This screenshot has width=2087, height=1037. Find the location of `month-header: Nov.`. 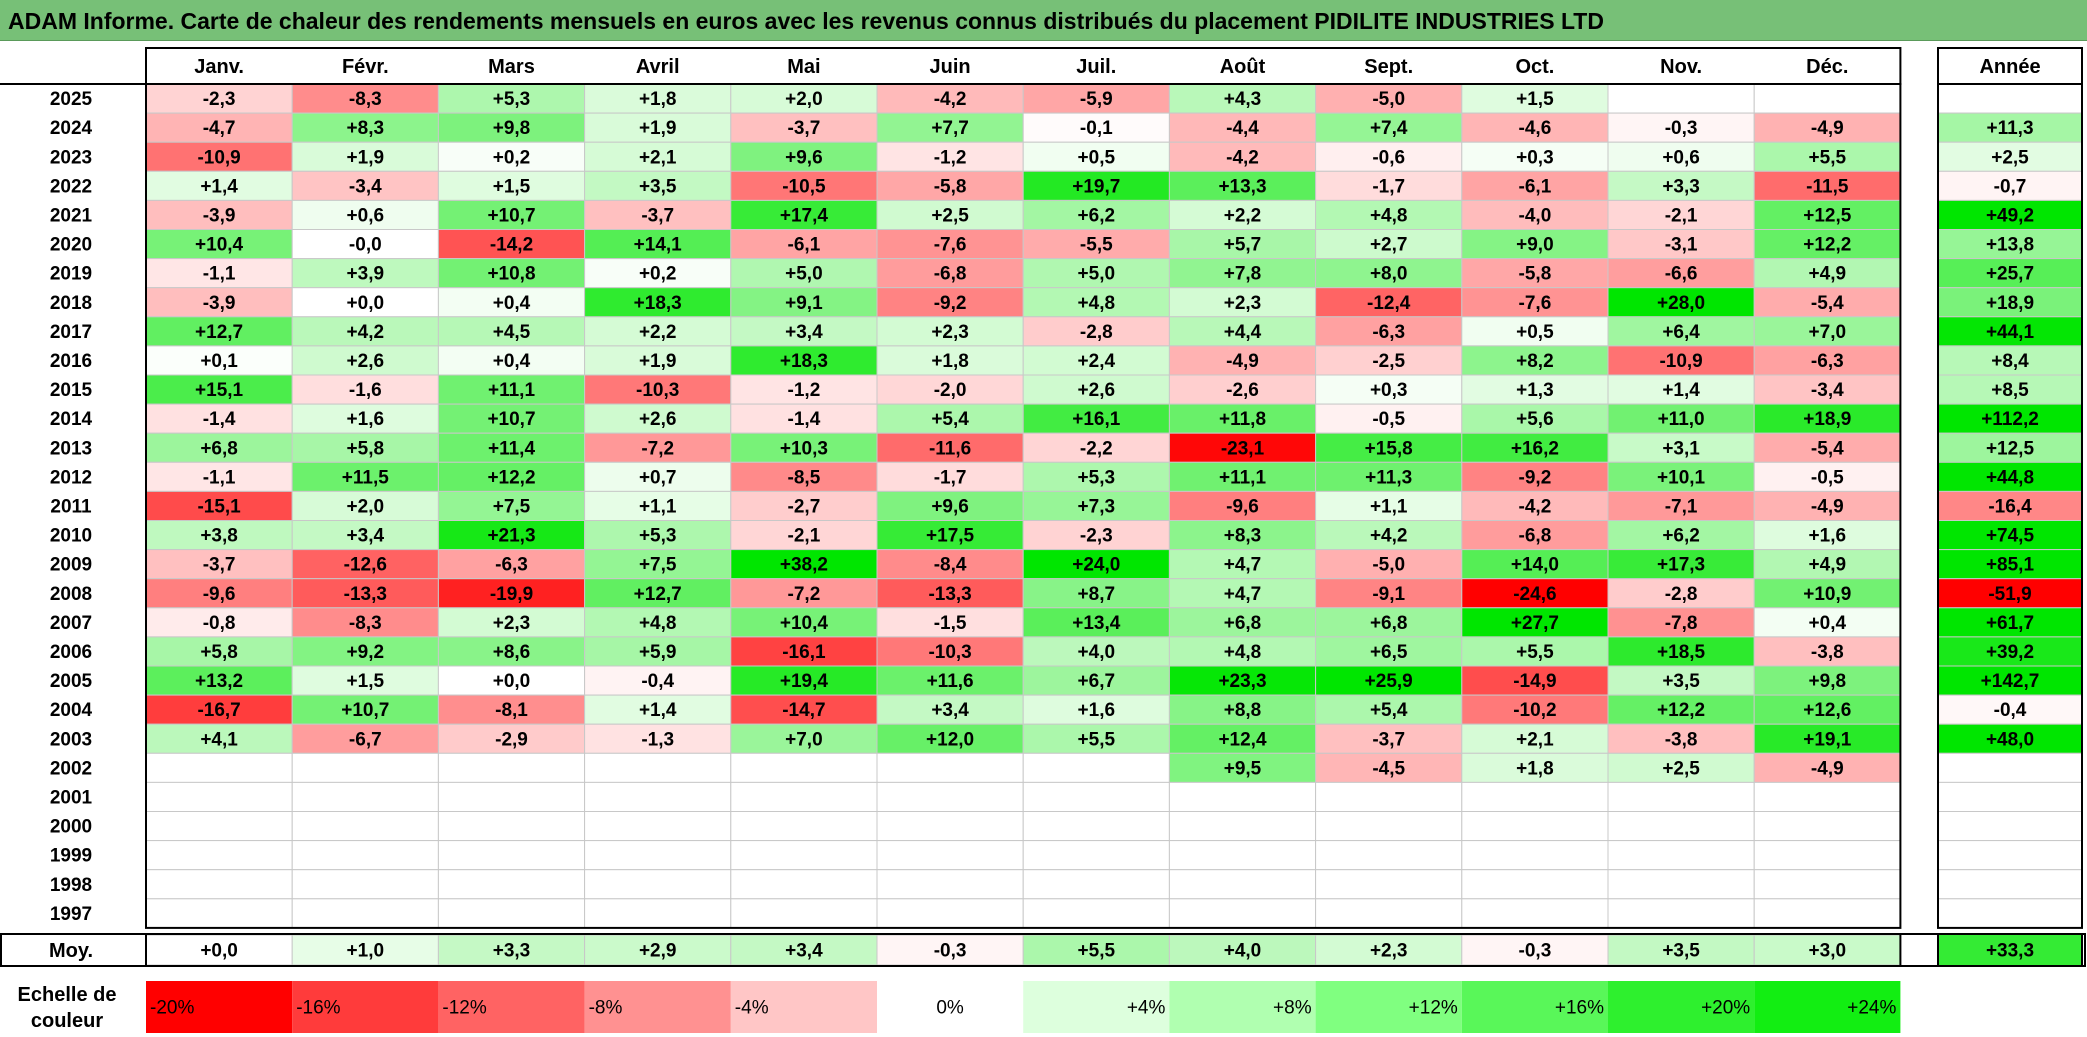

month-header: Nov. is located at coordinates (1681, 67).